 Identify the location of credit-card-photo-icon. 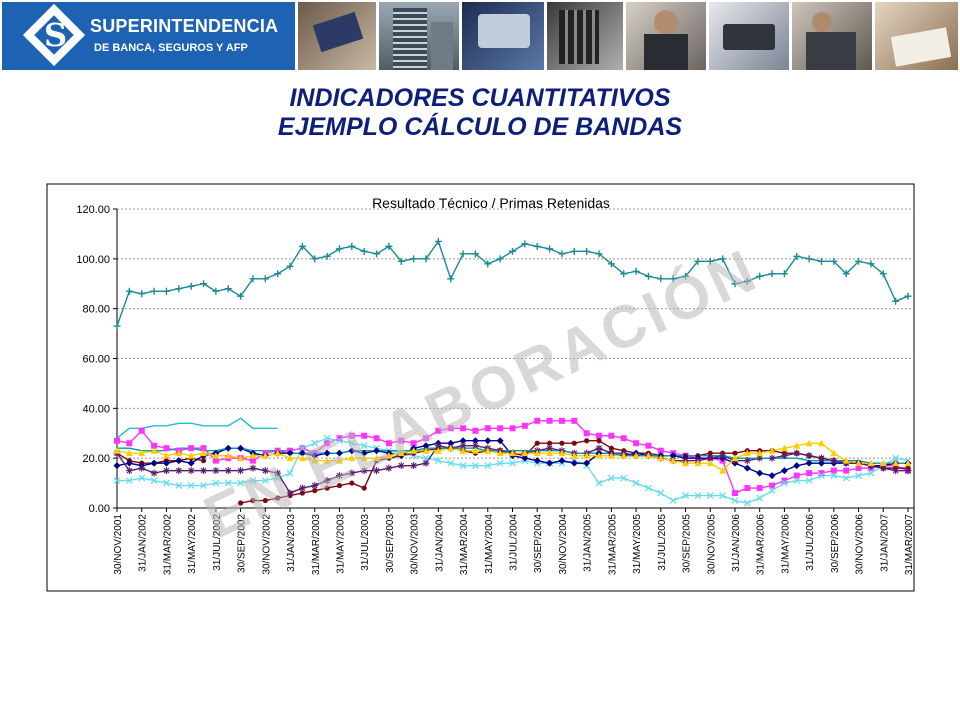
(337, 36).